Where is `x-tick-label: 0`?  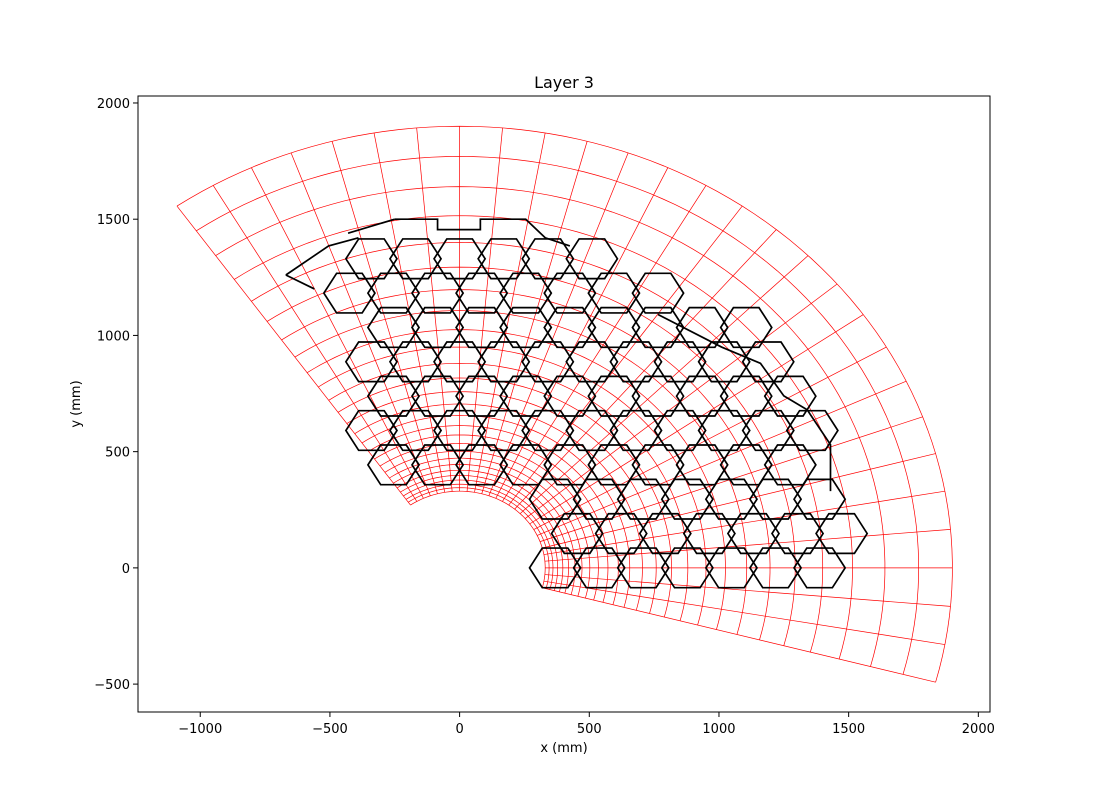 x-tick-label: 0 is located at coordinates (459, 729).